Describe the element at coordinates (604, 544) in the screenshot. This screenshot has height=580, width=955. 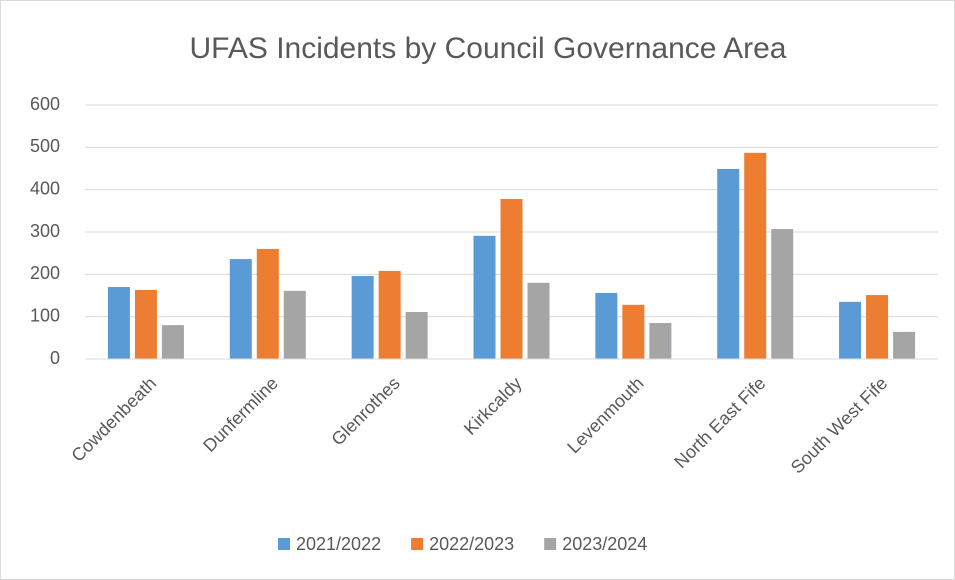
I see `legend-label: 2023/2024` at that location.